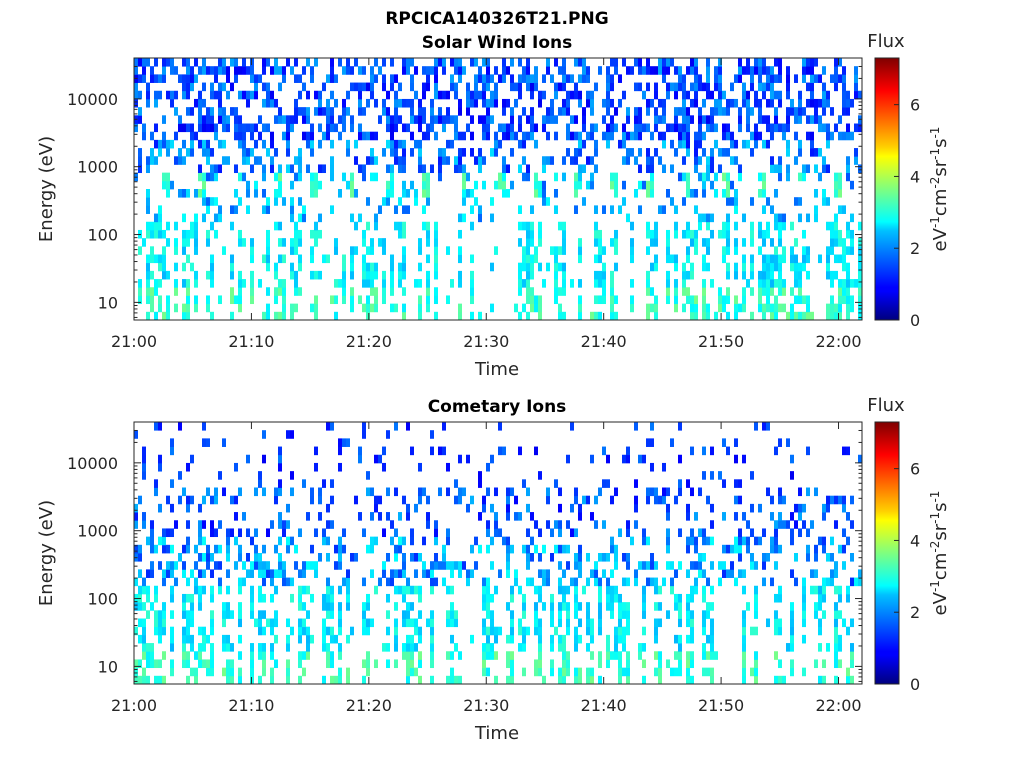 Image resolution: width=1024 pixels, height=768 pixels. What do you see at coordinates (369, 341) in the screenshot?
I see `x-tick-label: 21:20` at bounding box center [369, 341].